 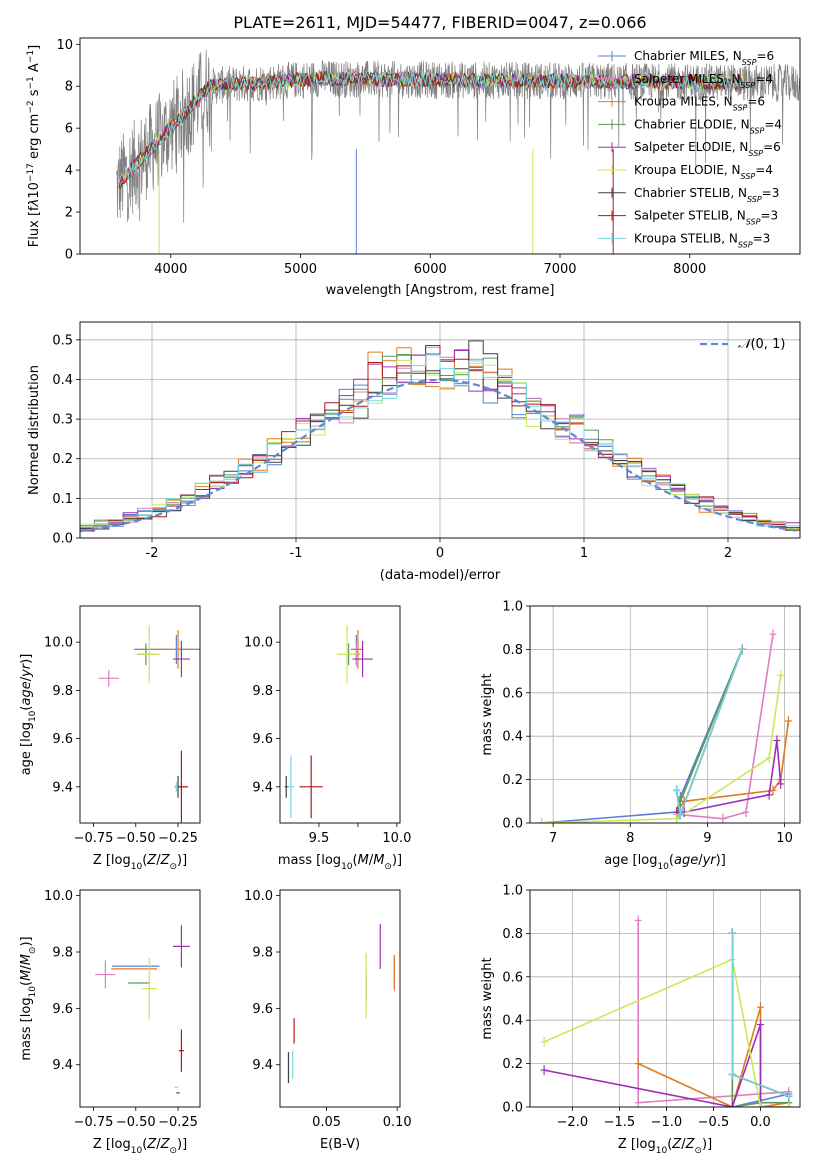 I want to click on mass_vs_ebv-axes, so click(x=337, y=1003).